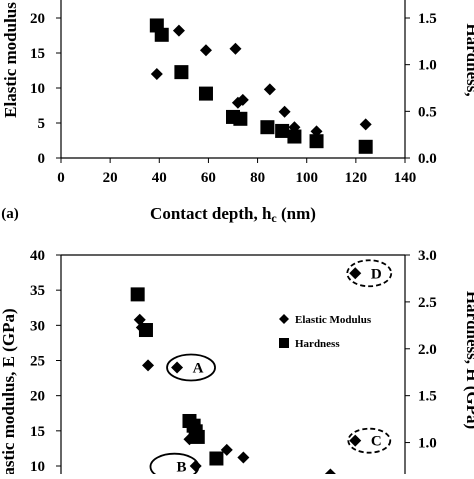 Image resolution: width=474 pixels, height=479 pixels. I want to click on y-left-tick-label: 0, so click(42, 159).